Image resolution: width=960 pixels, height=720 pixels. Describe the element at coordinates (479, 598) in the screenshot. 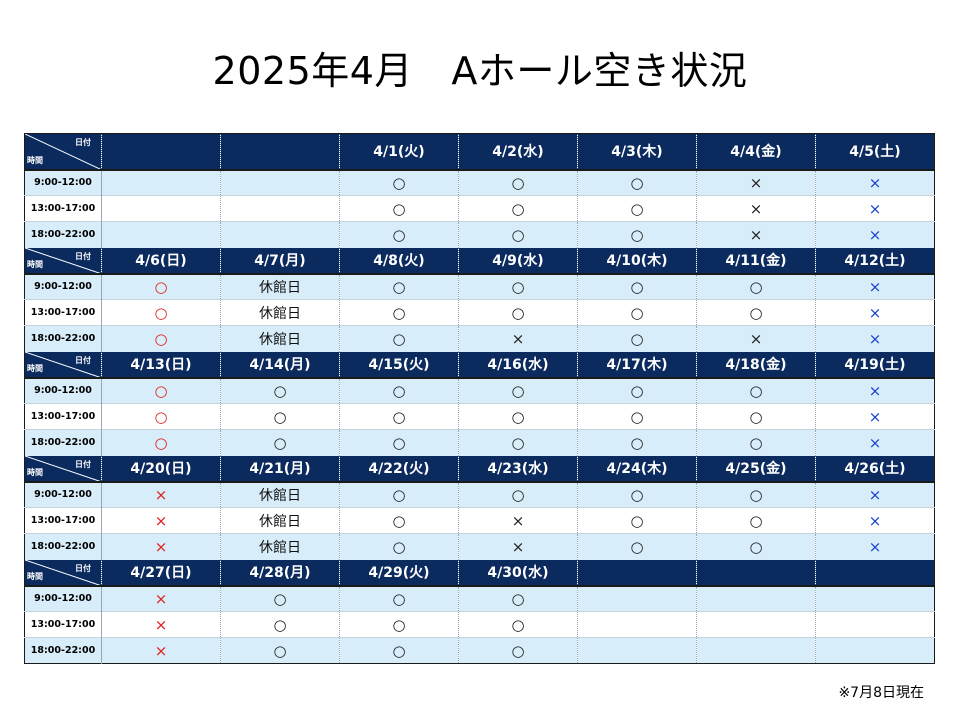

I see `time-slot-row: 9:00-12:00 × ○ ○ ○` at that location.